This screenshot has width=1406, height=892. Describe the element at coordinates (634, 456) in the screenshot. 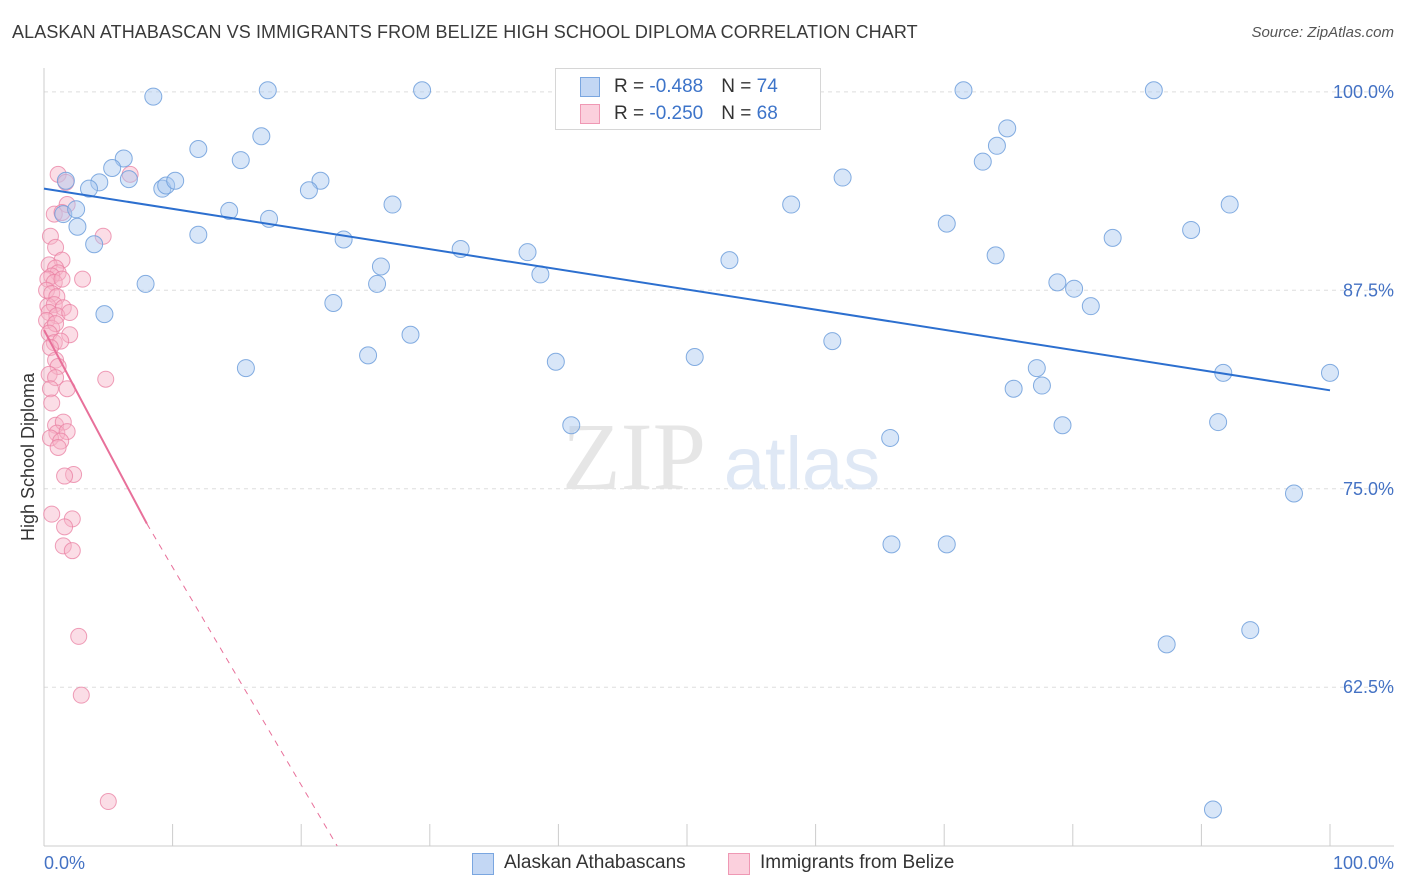

I see `watermark-zip: ZIP` at that location.